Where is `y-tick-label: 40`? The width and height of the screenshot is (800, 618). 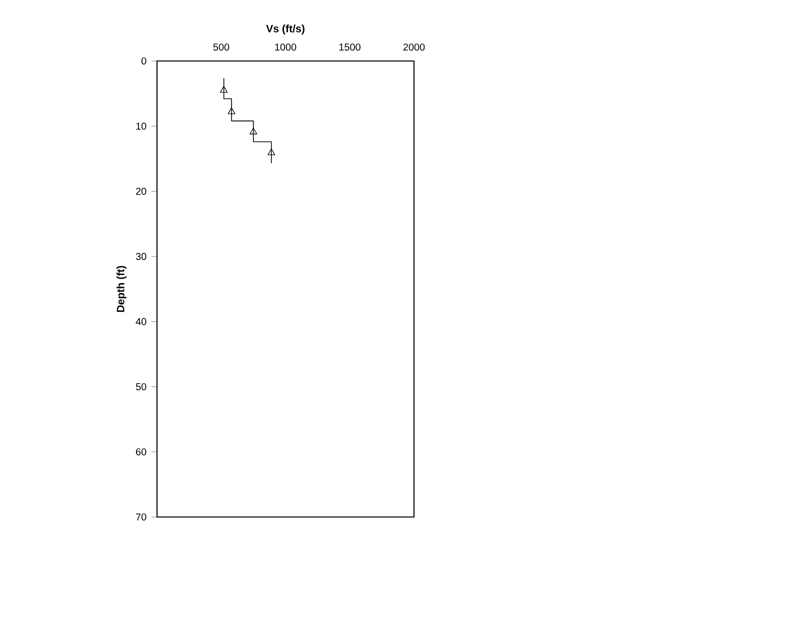
y-tick-label: 40 is located at coordinates (141, 322).